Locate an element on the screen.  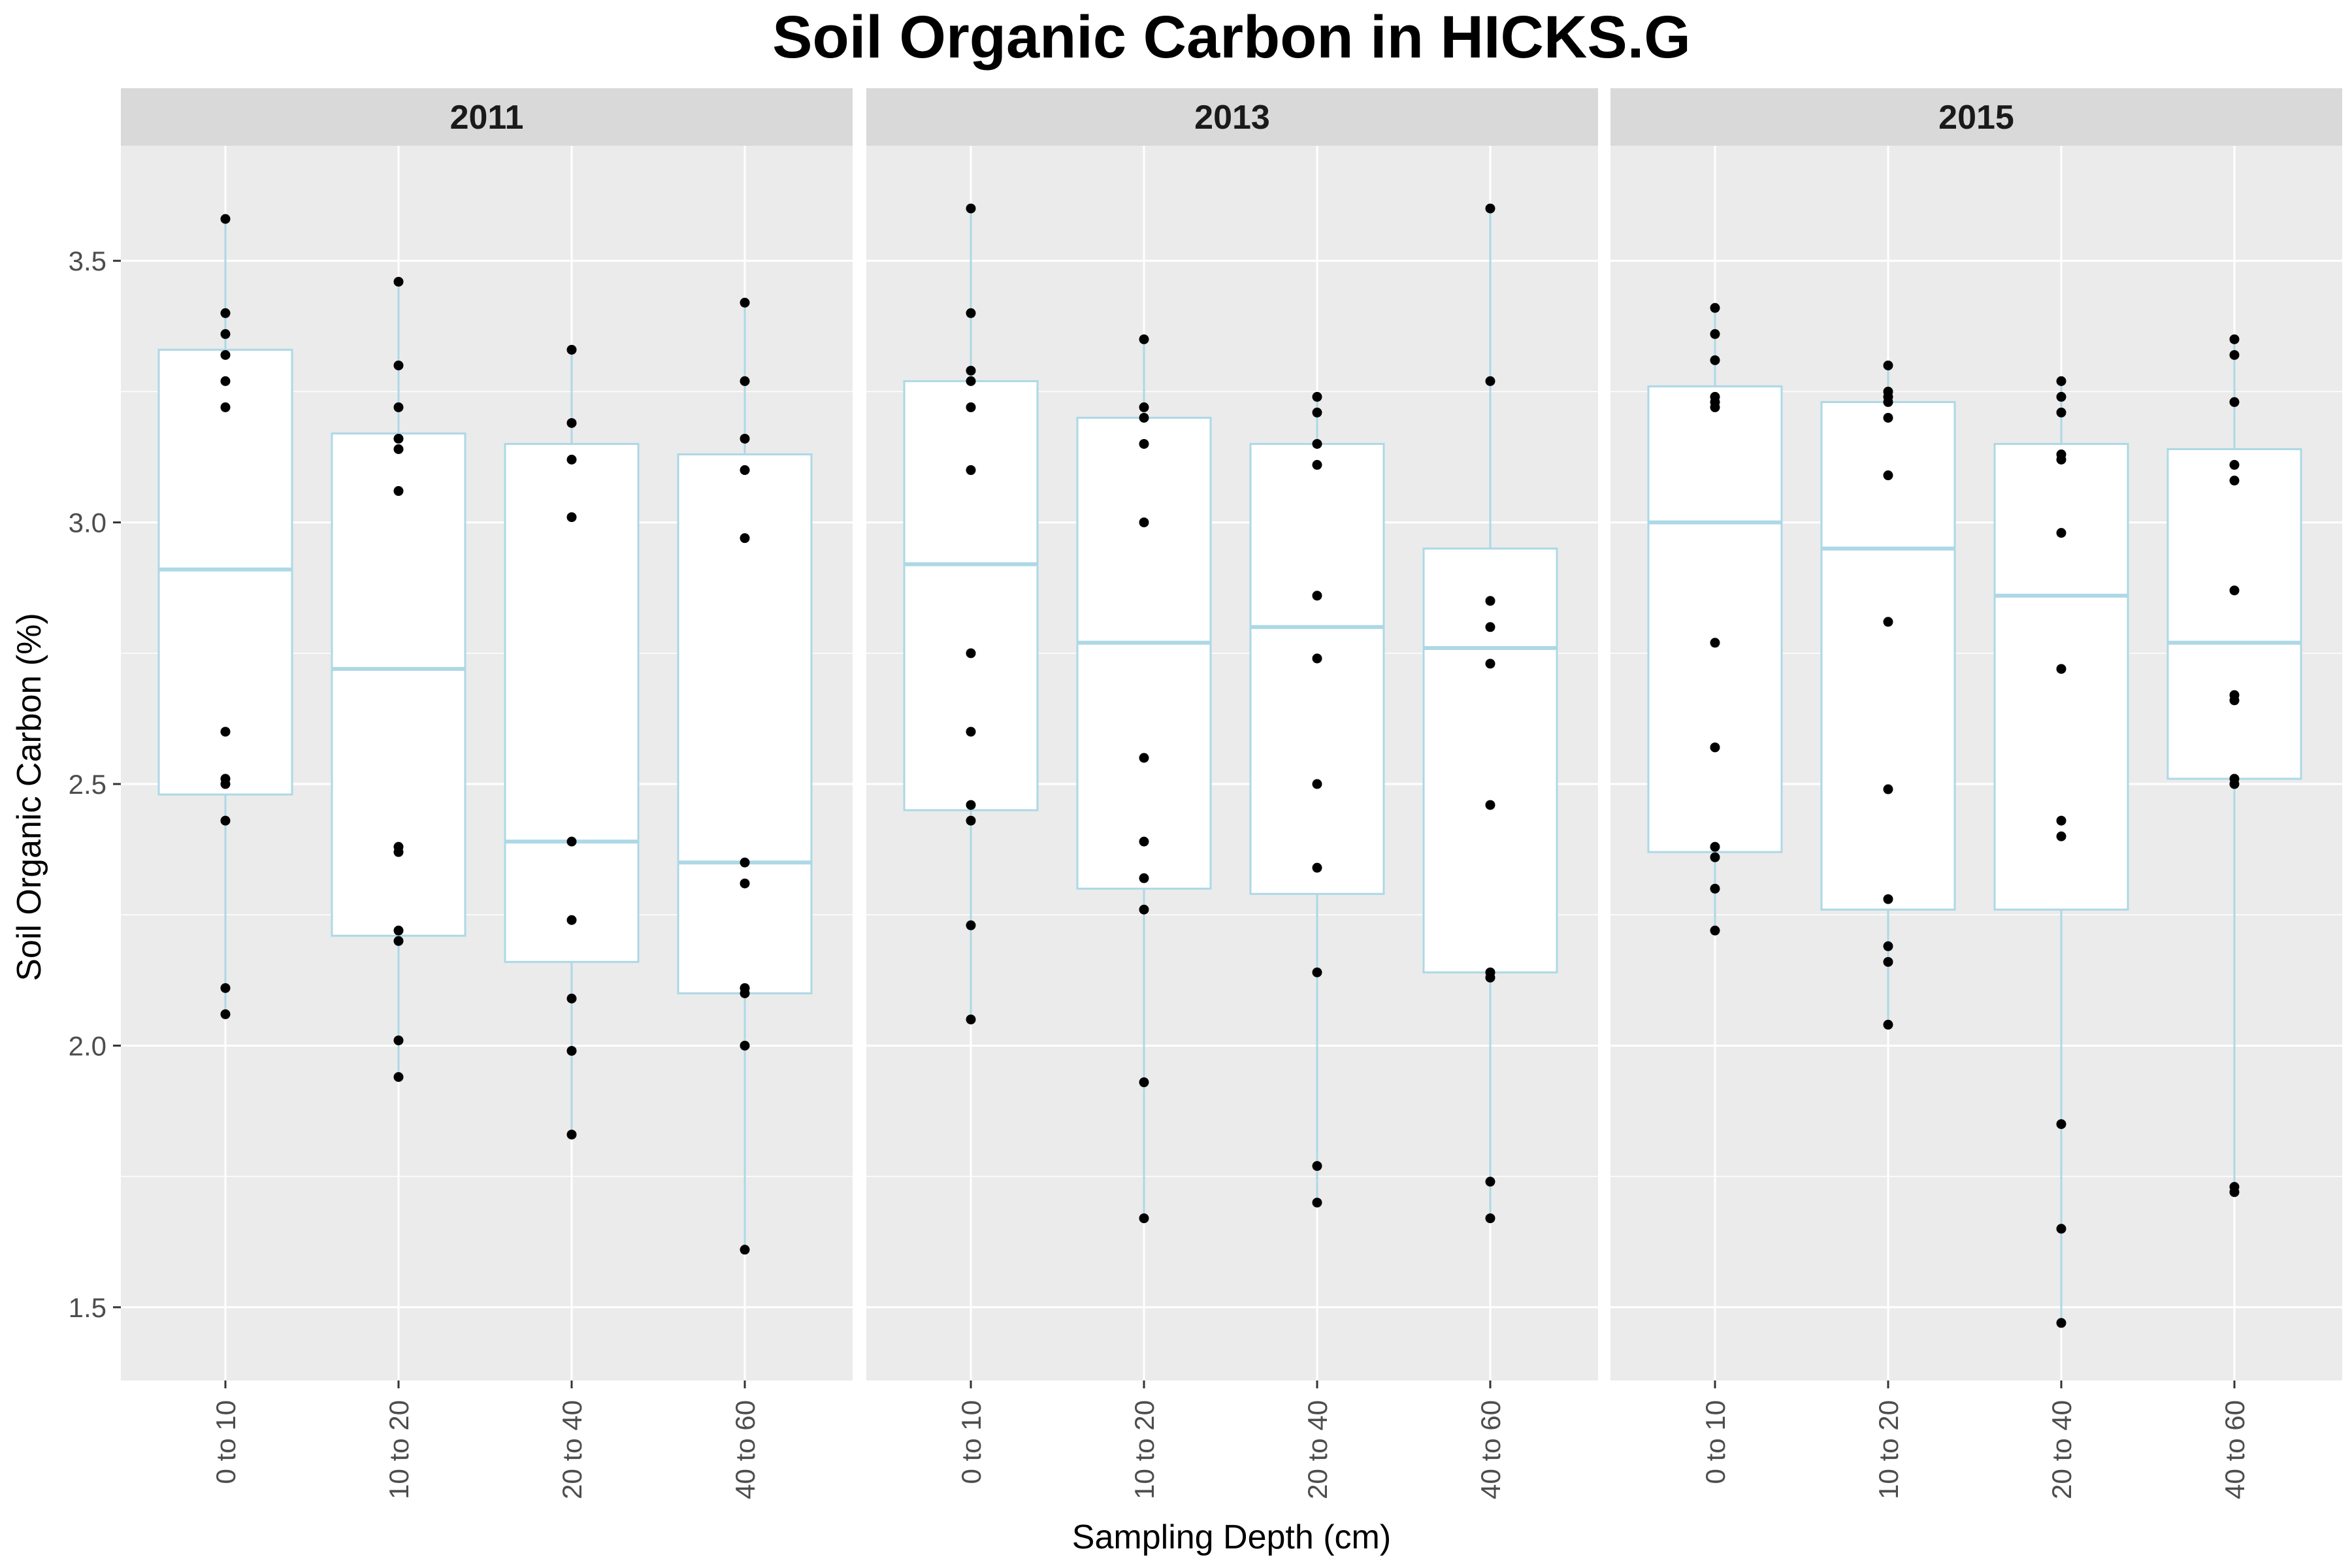
facet-strip-label: 2015 is located at coordinates (1976, 118).